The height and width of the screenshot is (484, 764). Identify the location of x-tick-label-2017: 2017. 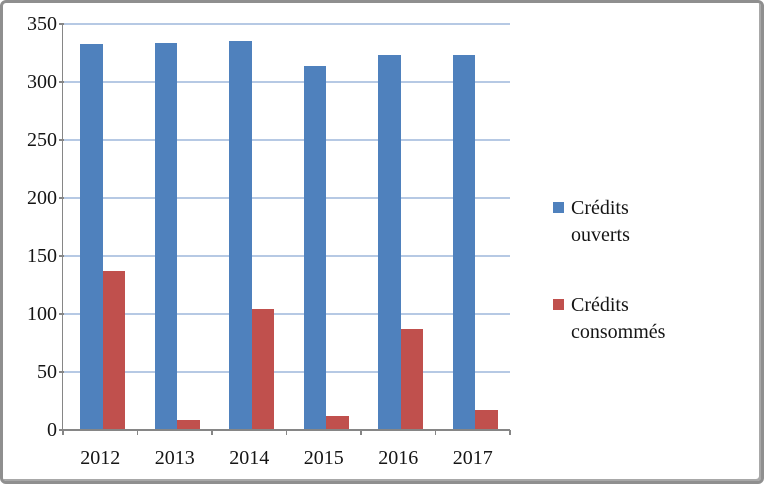
(472, 458).